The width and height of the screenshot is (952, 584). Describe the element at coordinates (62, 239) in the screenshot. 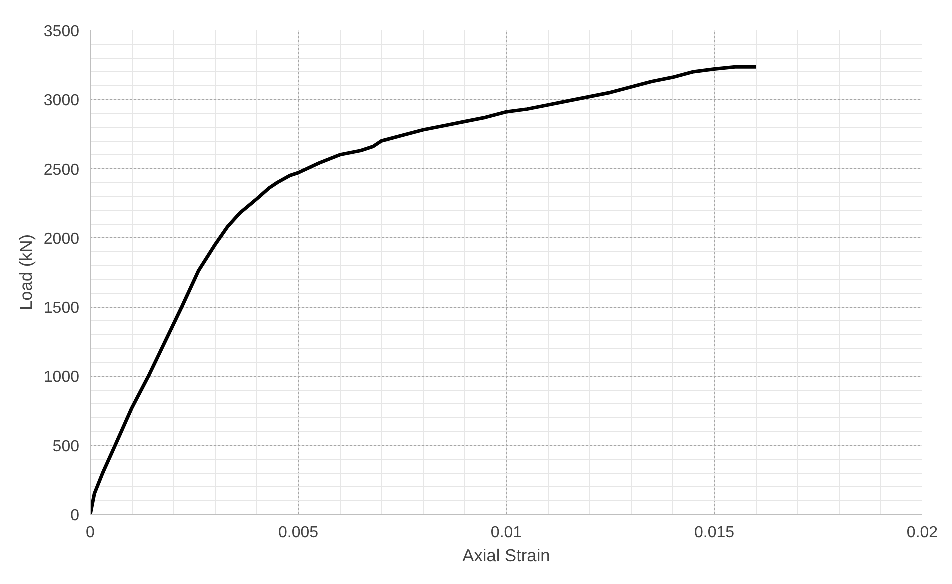

I see `y-tick-label: 2000` at that location.